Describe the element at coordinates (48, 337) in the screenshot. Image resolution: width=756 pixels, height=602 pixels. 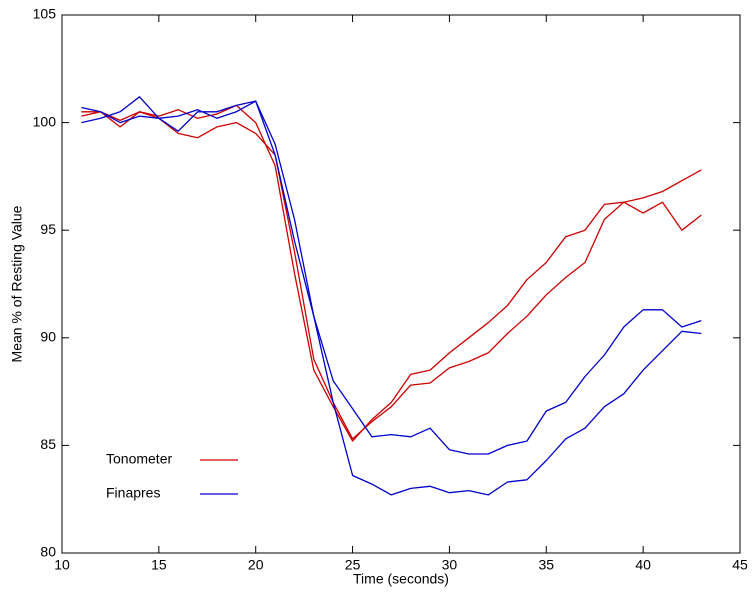
I see `y-tick-label: 90` at that location.